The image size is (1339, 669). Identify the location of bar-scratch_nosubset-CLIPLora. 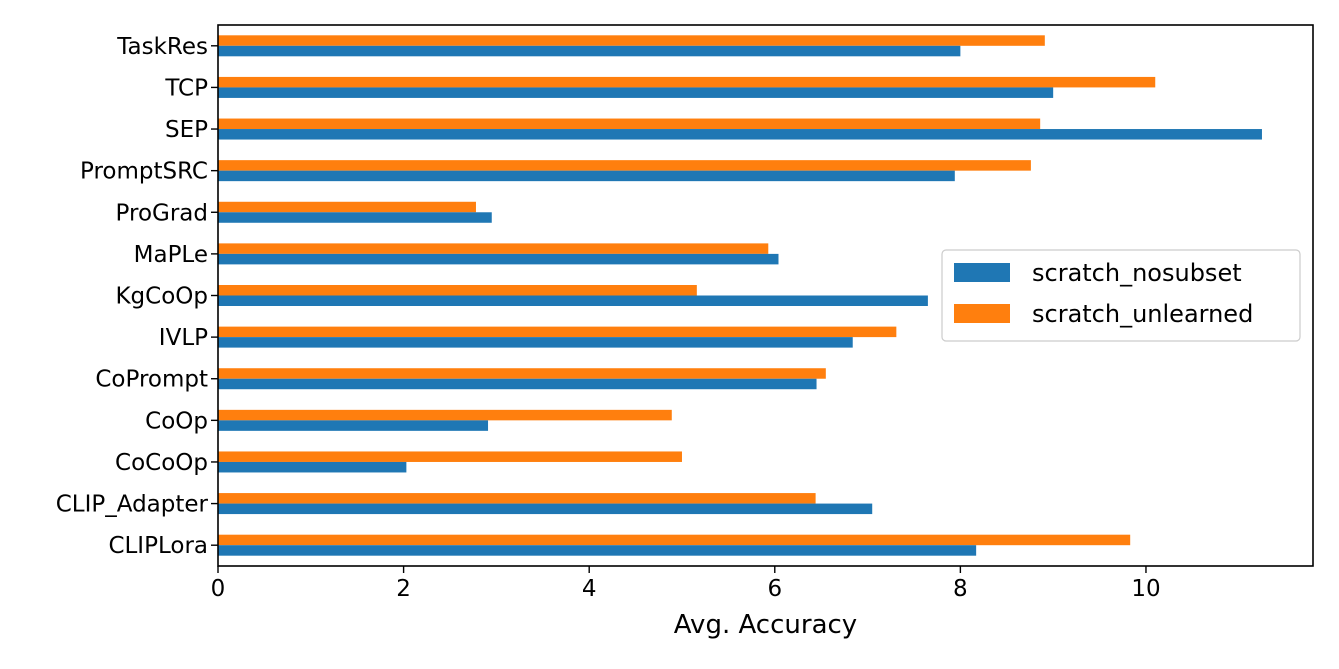
(597, 550).